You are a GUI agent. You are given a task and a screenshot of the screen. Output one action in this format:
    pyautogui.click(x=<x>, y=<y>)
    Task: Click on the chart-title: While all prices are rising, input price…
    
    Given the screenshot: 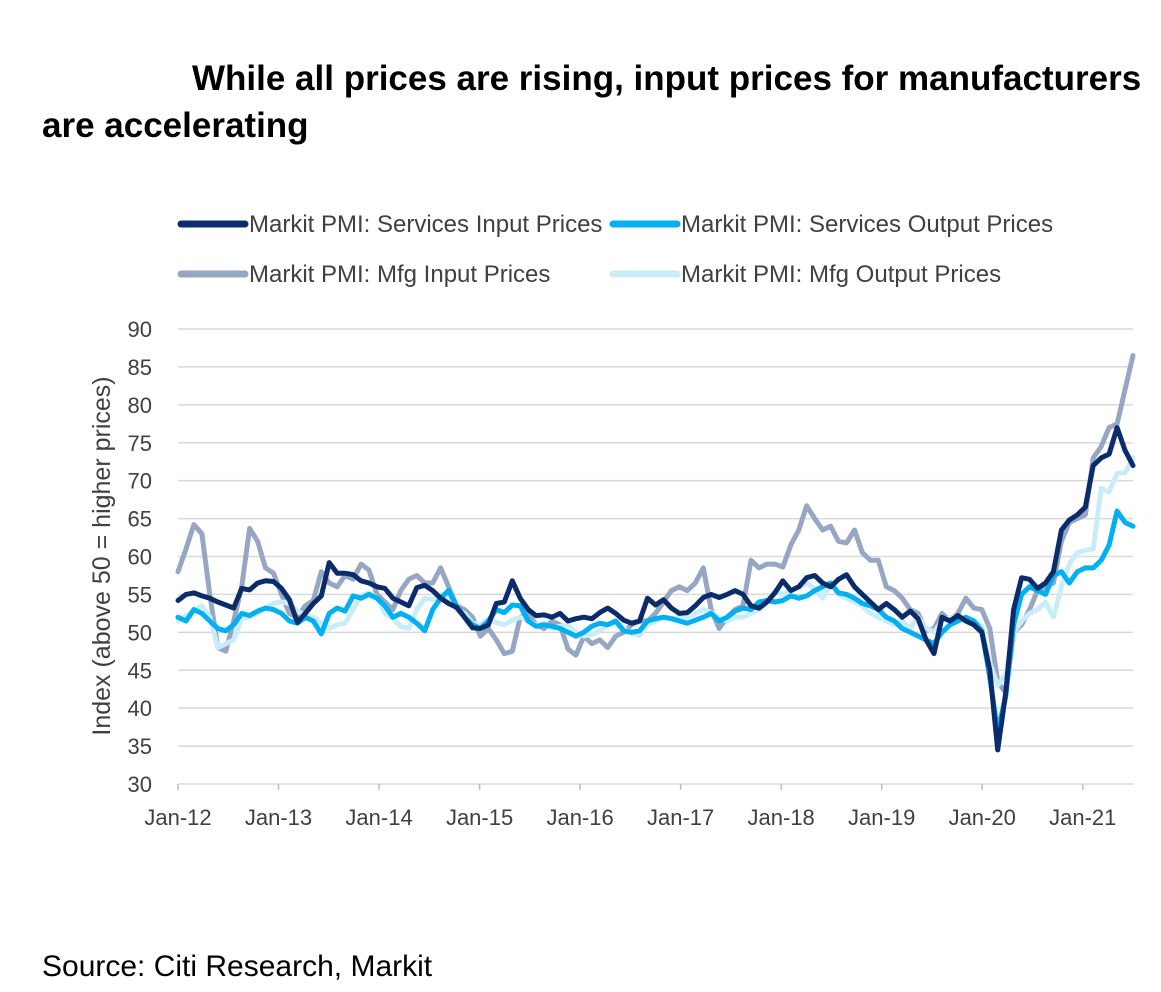 What is the action you would take?
    pyautogui.click(x=592, y=102)
    